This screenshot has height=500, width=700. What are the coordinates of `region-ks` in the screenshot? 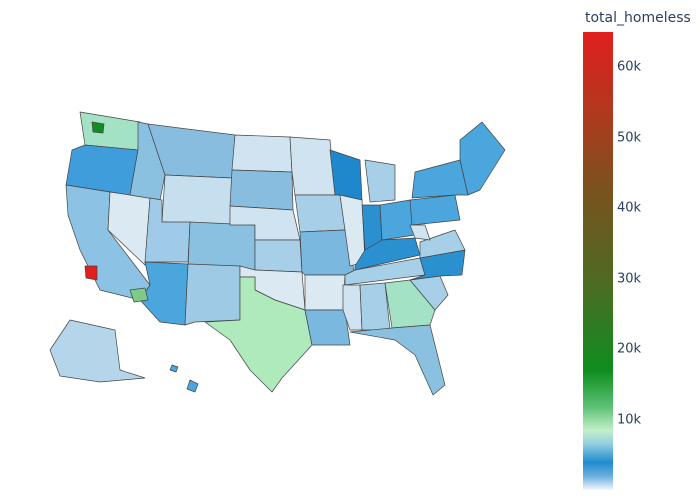 It's located at (278, 256).